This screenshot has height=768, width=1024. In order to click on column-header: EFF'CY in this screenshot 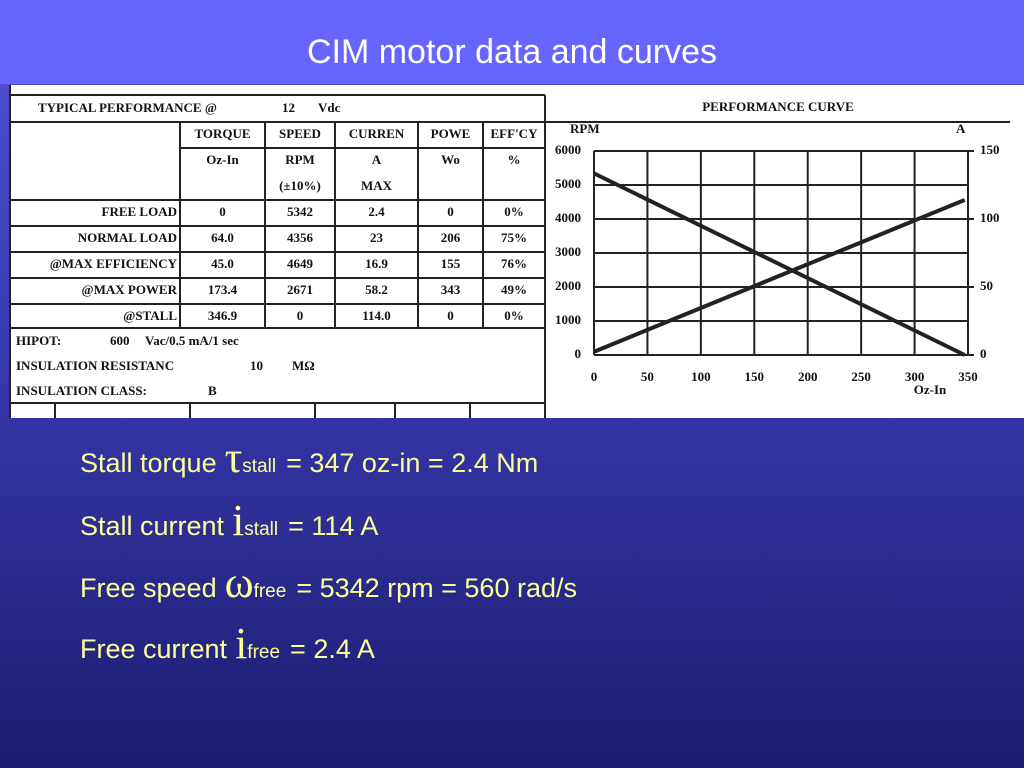, I will do `click(515, 133)`.